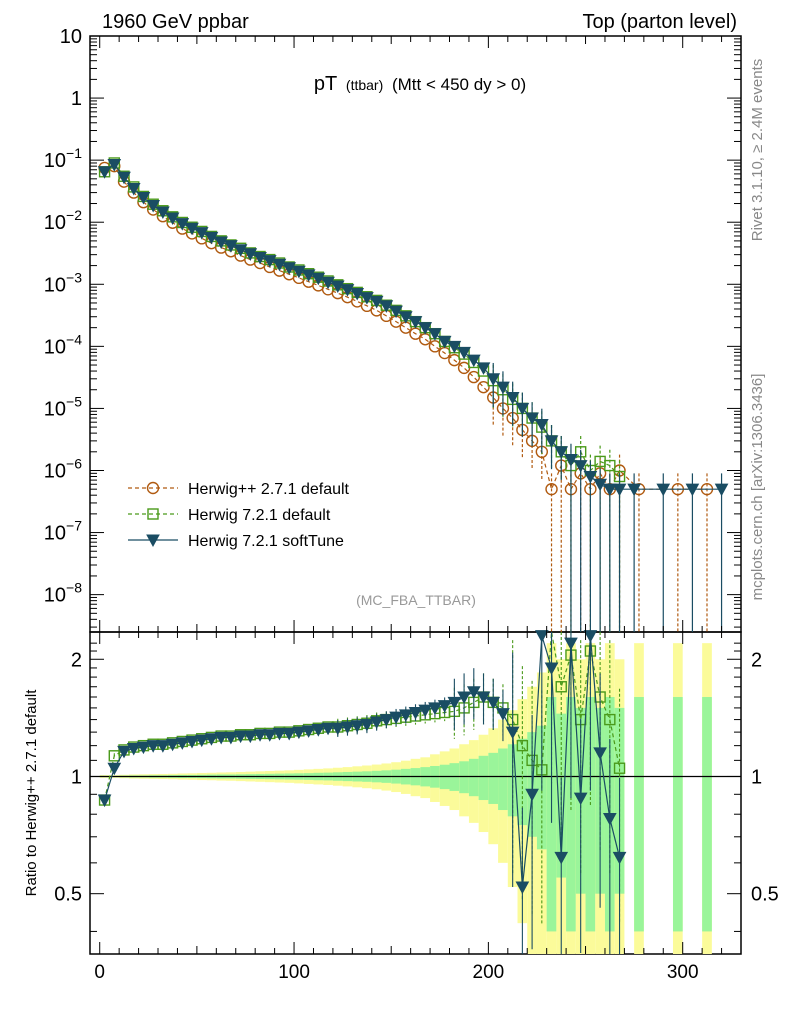 This screenshot has width=786, height=1024. What do you see at coordinates (74, 463) in the screenshot?
I see `y-tick-label-exponent: −6` at bounding box center [74, 463].